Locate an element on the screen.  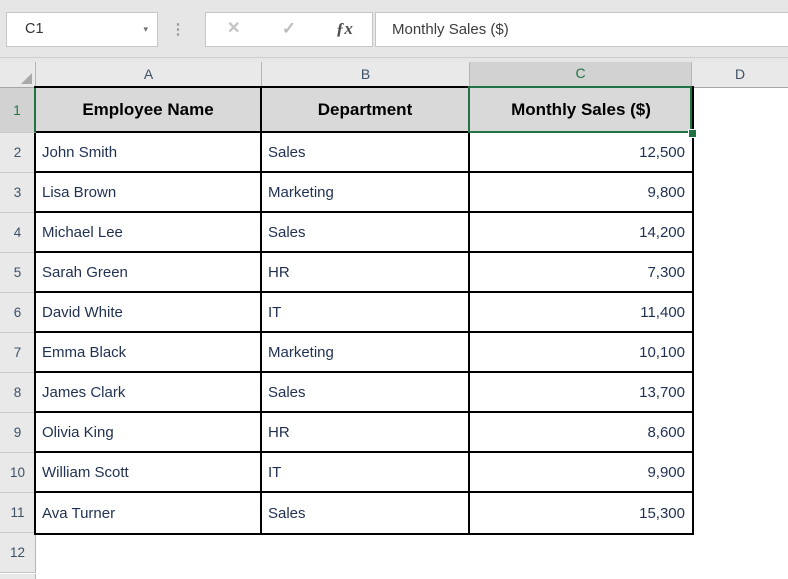
cell-C2: 12,500 is located at coordinates (581, 153).